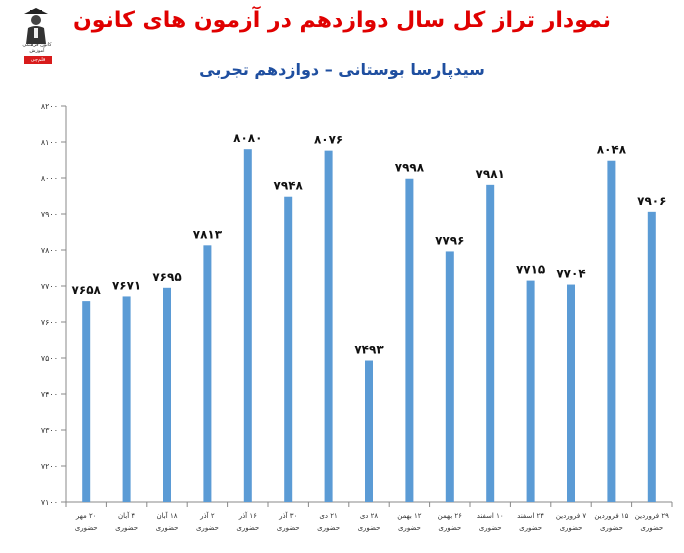  Describe the element at coordinates (611, 516) in the screenshot. I see `x-tick-label-date: ۱۵ فروردین` at that location.